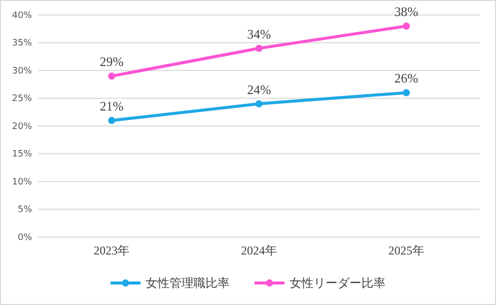 Image resolution: width=496 pixels, height=305 pixels. What do you see at coordinates (188, 283) in the screenshot?
I see `legend-label: 女性管理職比率` at bounding box center [188, 283].